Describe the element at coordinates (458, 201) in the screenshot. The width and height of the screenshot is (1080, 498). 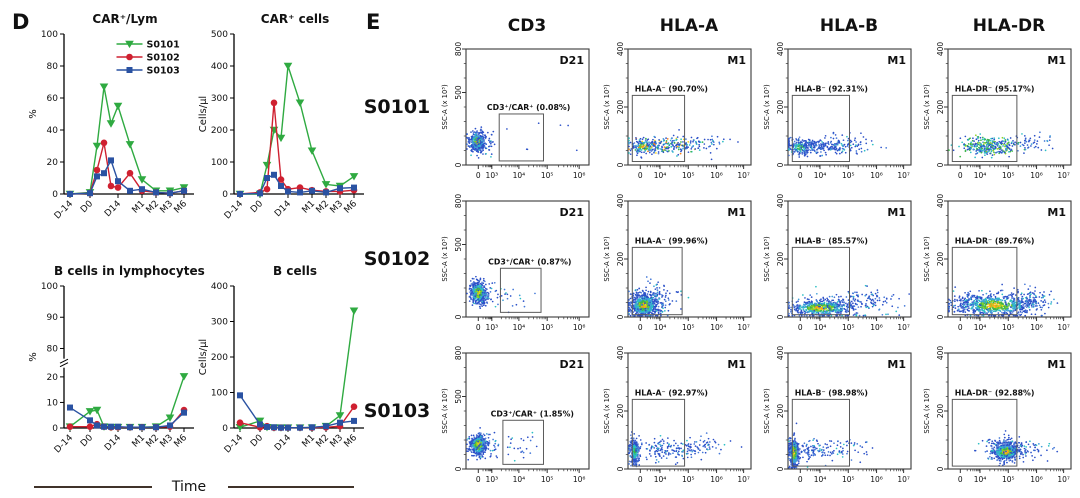
I see `svg-text: 800` at that location.